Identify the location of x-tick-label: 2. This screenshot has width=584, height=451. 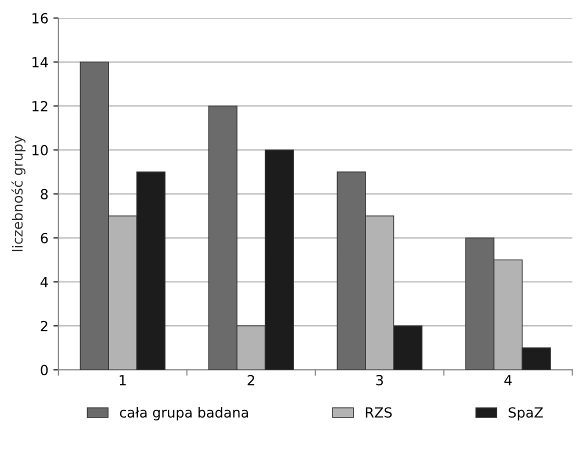
(251, 380).